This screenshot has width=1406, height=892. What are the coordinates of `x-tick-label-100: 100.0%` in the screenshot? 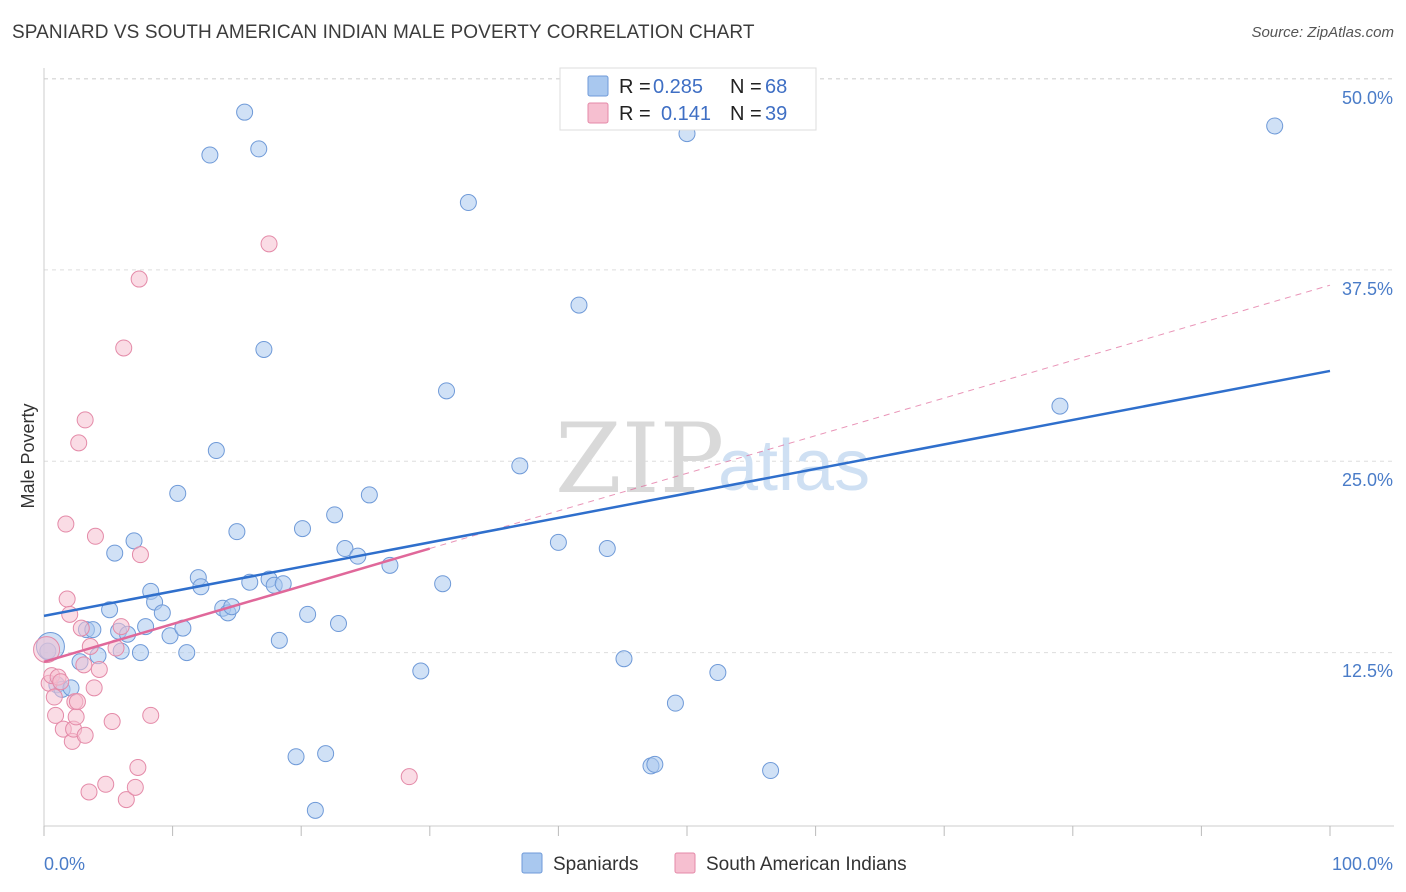 It's located at (1362, 864).